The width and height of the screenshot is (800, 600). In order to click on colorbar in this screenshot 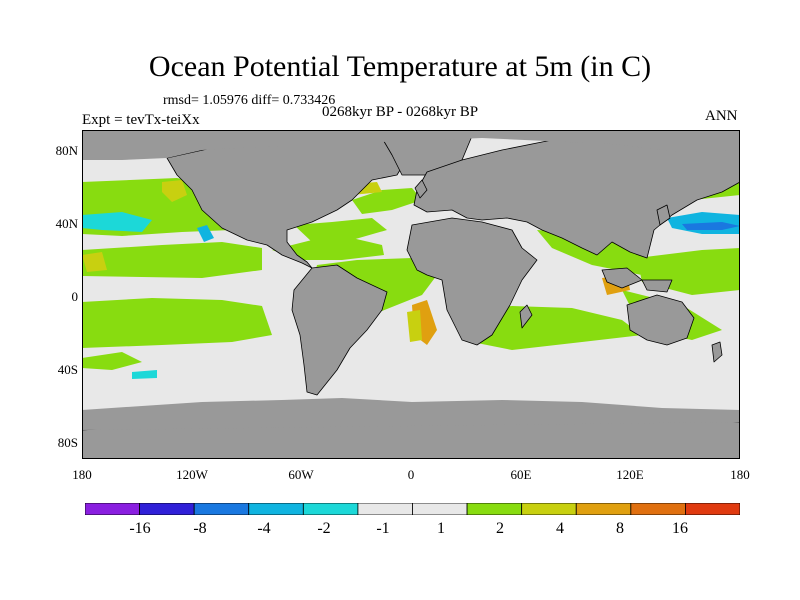, I will do `click(412, 509)`.